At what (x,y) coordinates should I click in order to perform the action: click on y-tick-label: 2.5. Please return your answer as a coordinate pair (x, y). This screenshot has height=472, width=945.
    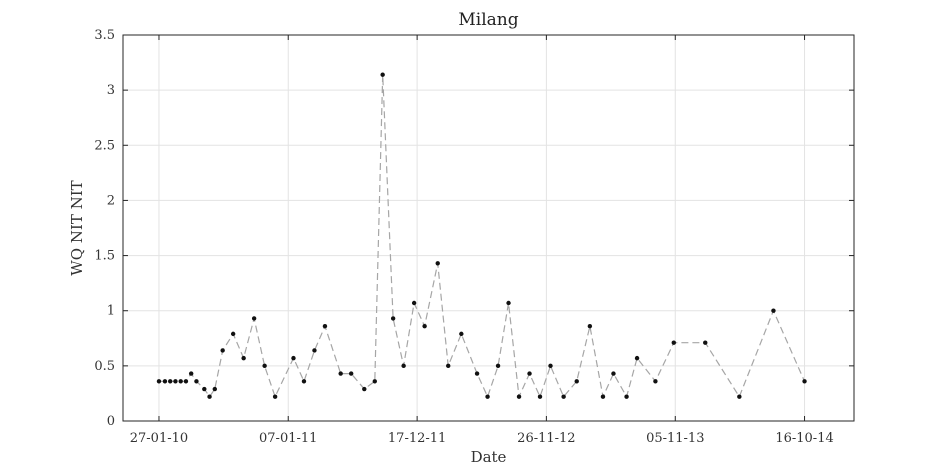
    Looking at the image, I should click on (104, 145).